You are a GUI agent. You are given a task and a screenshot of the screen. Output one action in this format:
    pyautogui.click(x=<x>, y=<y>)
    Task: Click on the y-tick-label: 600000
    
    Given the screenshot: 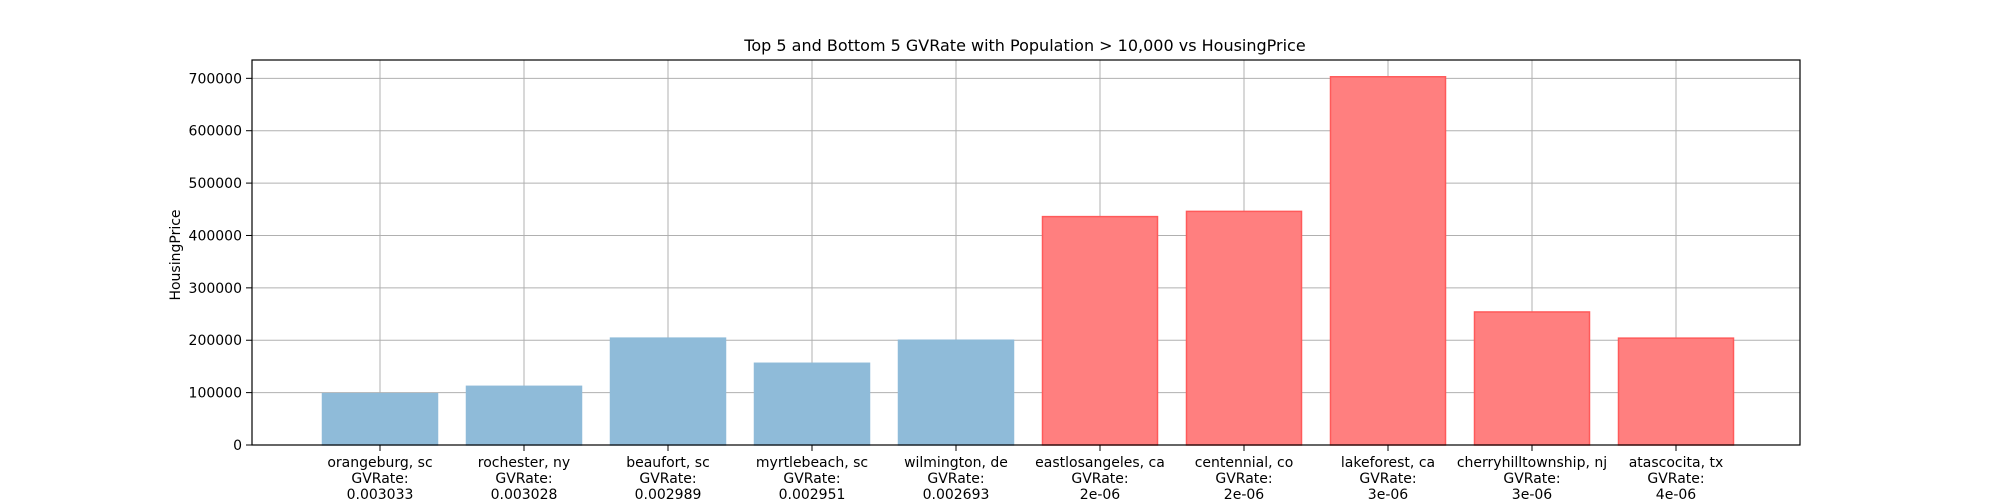 What is the action you would take?
    pyautogui.click(x=215, y=132)
    